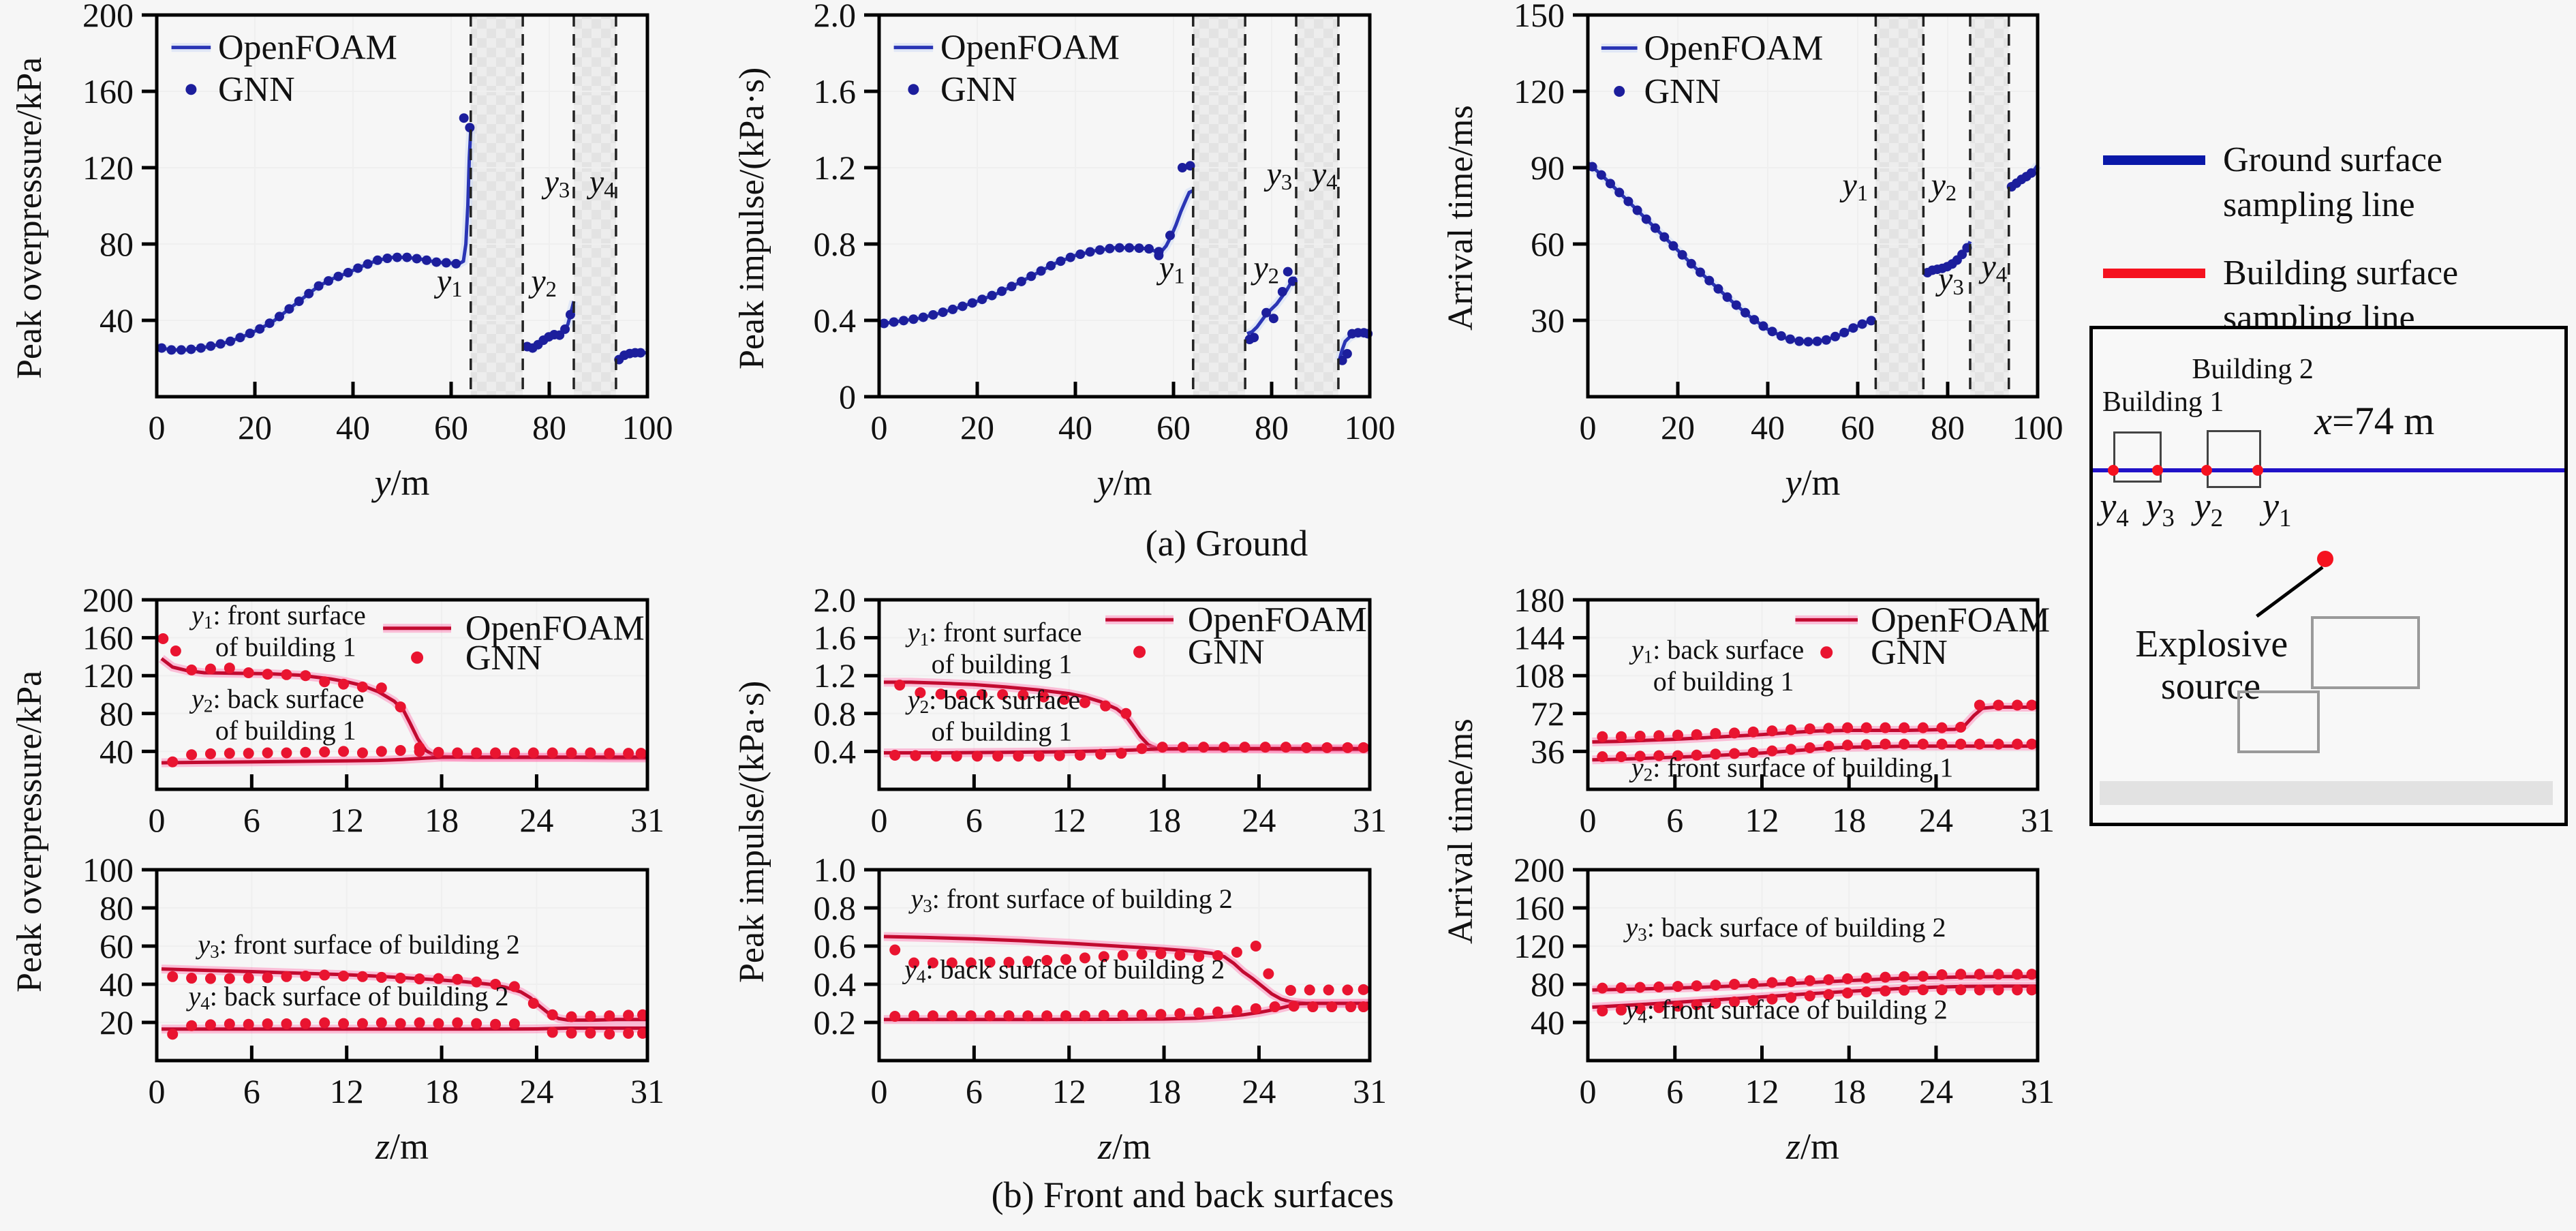  Describe the element at coordinates (835, 870) in the screenshot. I see `svg-text: 1.0` at that location.